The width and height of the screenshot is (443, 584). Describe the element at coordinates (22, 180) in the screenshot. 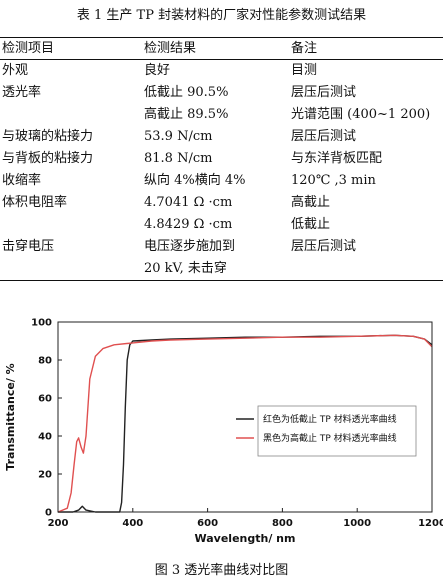

I see `cell-item: 收缩率` at that location.